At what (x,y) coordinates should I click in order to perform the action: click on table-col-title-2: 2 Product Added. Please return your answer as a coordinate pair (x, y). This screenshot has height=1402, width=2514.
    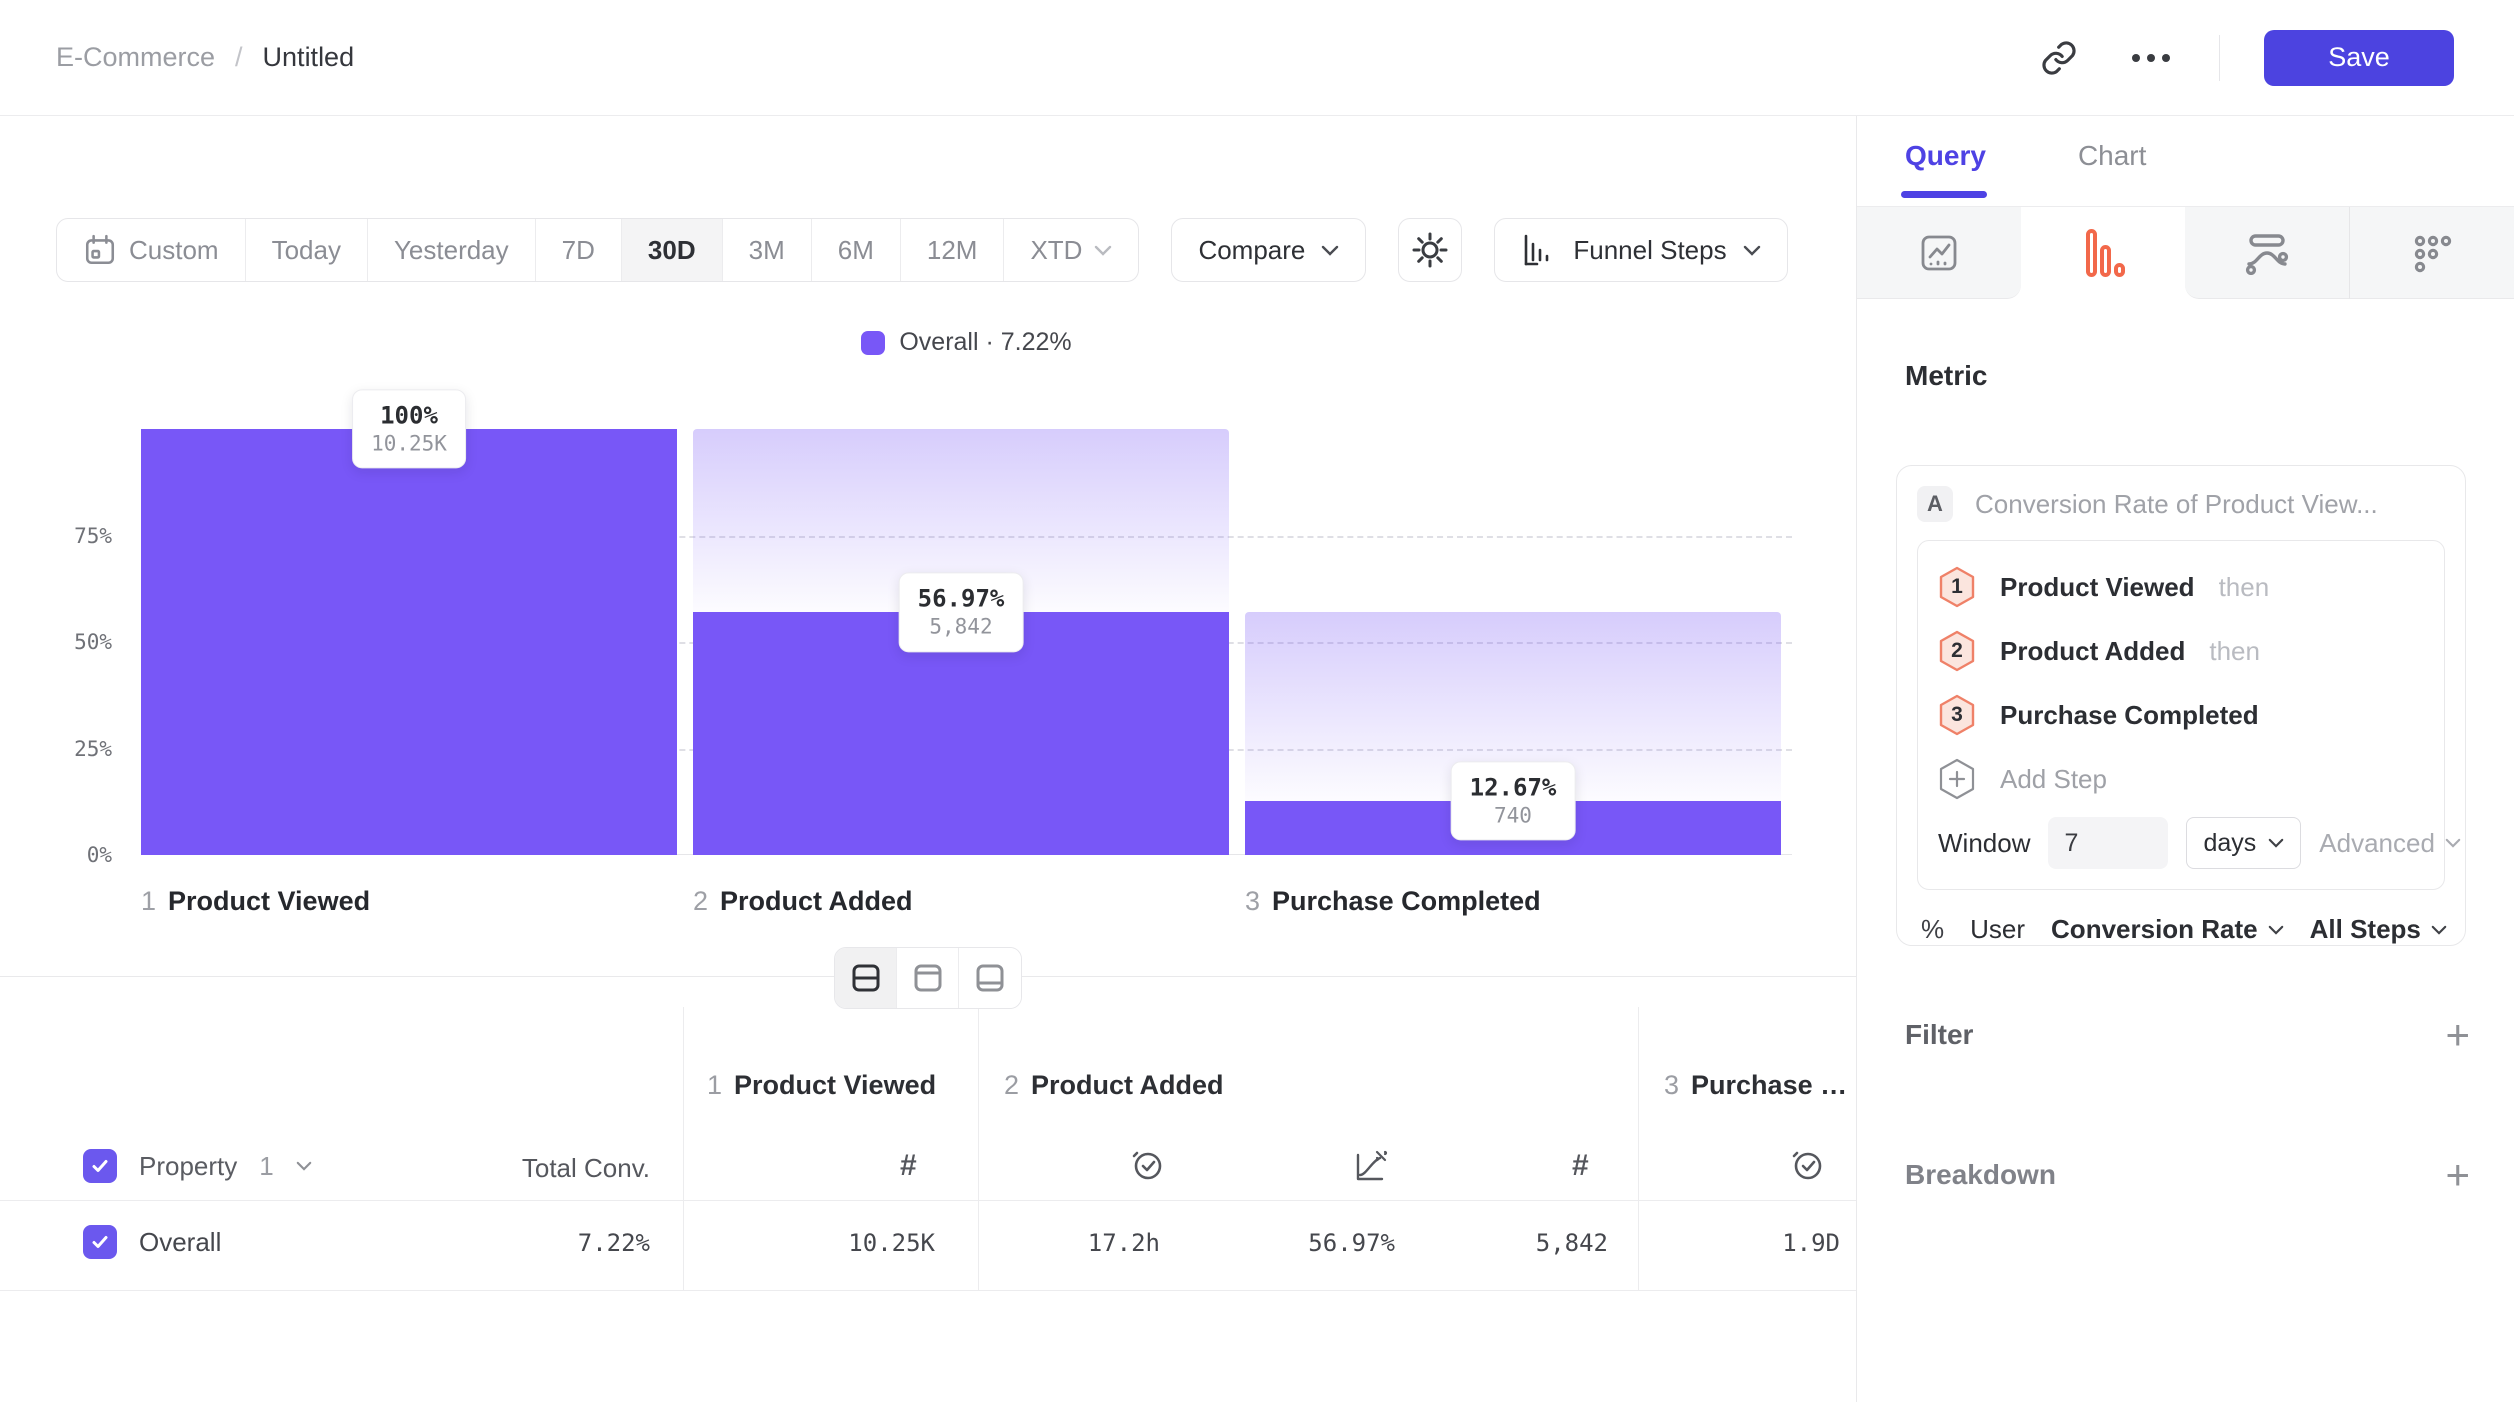
    Looking at the image, I should click on (1114, 1085).